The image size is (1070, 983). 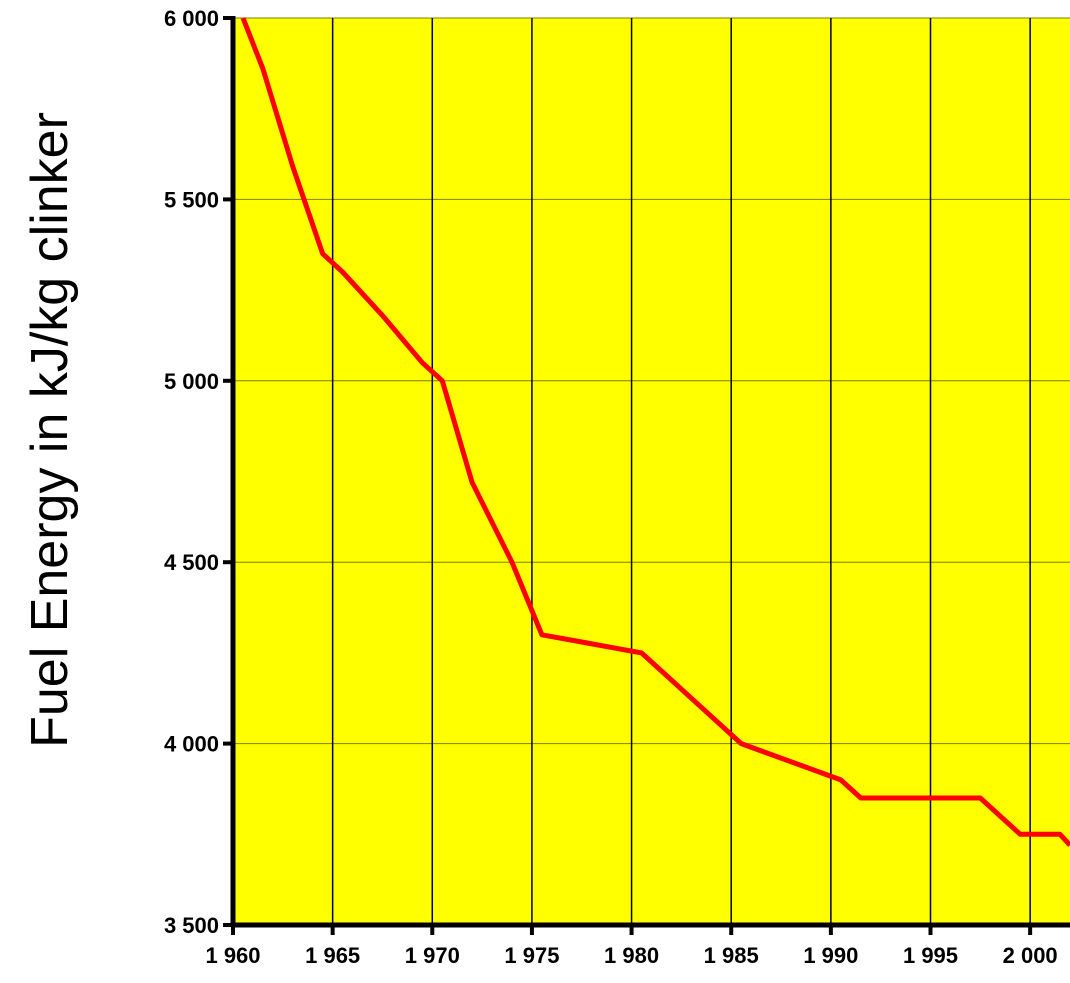 I want to click on y-tick-label: 4 500, so click(x=191, y=562).